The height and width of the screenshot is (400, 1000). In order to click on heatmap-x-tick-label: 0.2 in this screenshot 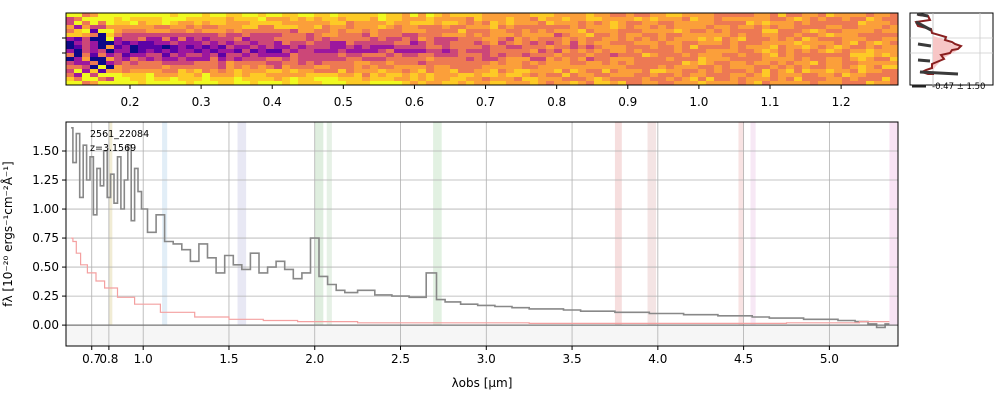, I will do `click(129, 102)`.